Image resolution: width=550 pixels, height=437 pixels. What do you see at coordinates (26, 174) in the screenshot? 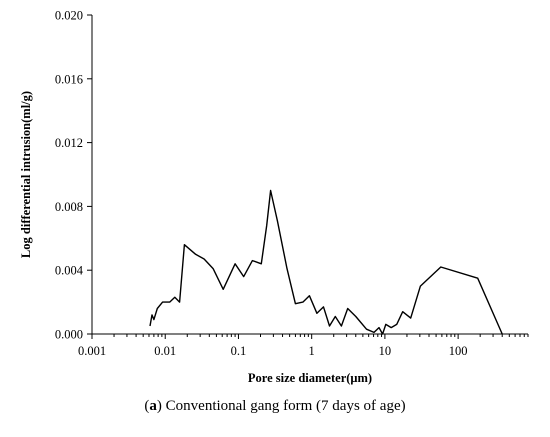
I see `y-axis-title: Log differential intrusion(ml/g)` at bounding box center [26, 174].